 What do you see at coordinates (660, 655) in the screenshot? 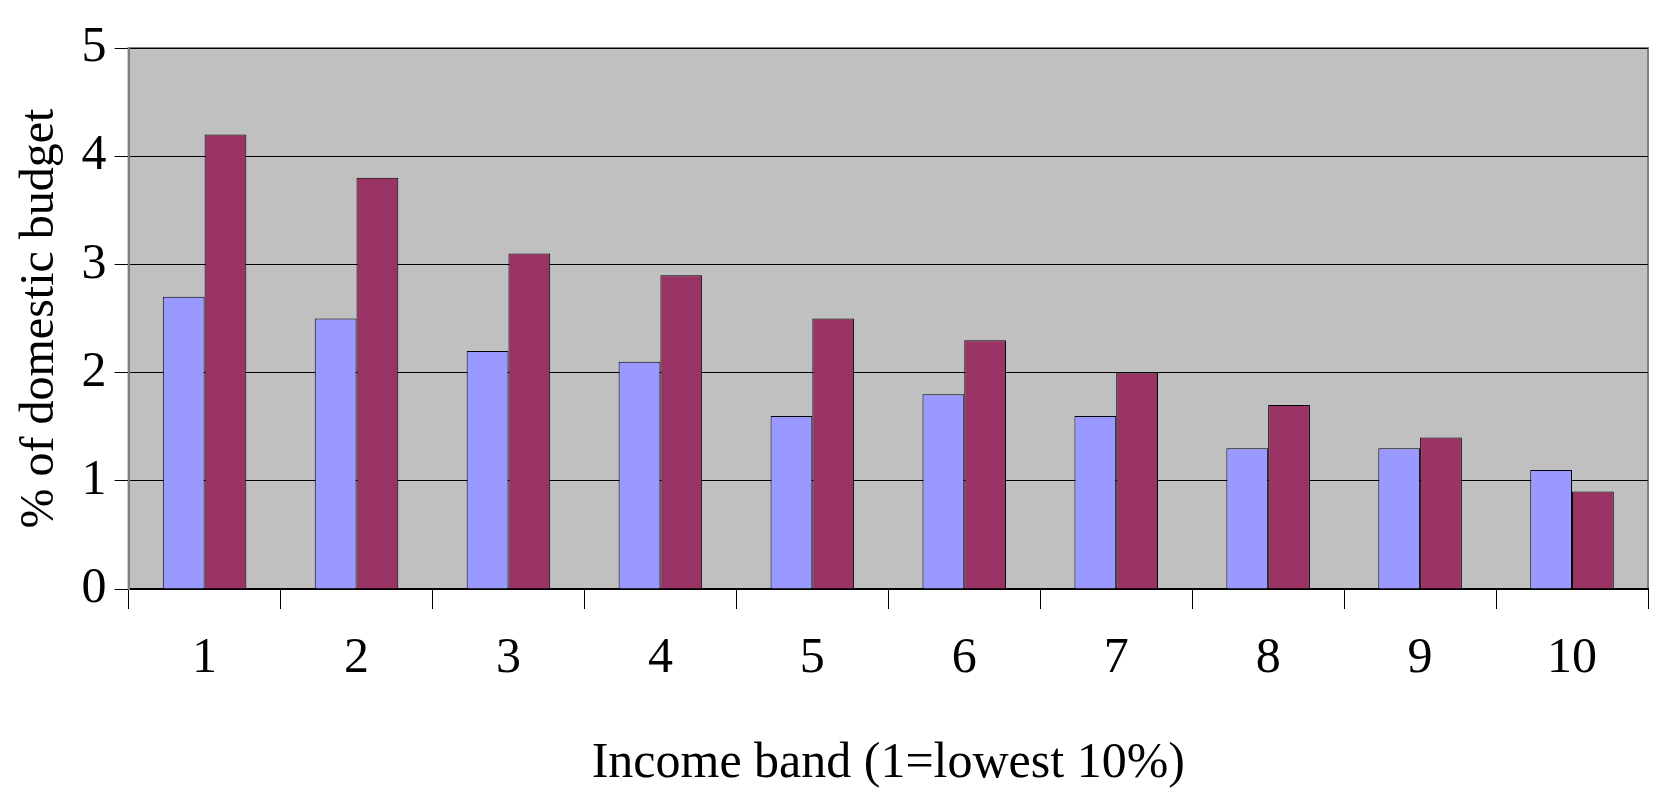
I see `x-tick-label: 4` at bounding box center [660, 655].